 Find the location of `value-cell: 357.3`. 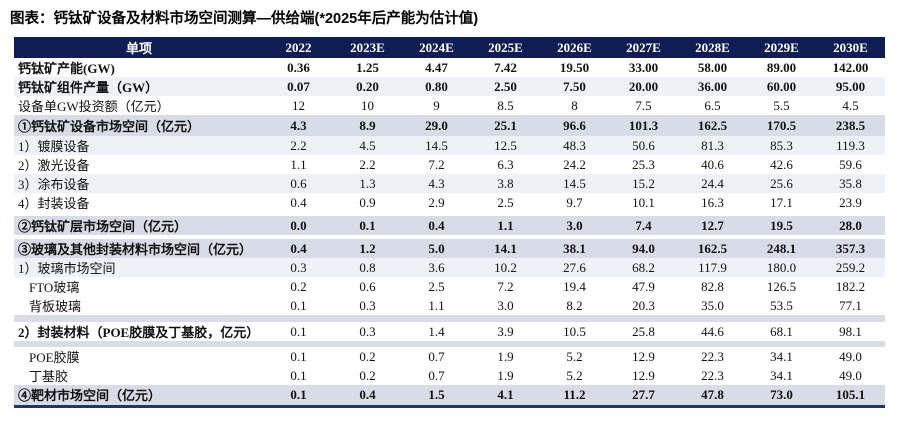

value-cell: 357.3 is located at coordinates (850, 246).